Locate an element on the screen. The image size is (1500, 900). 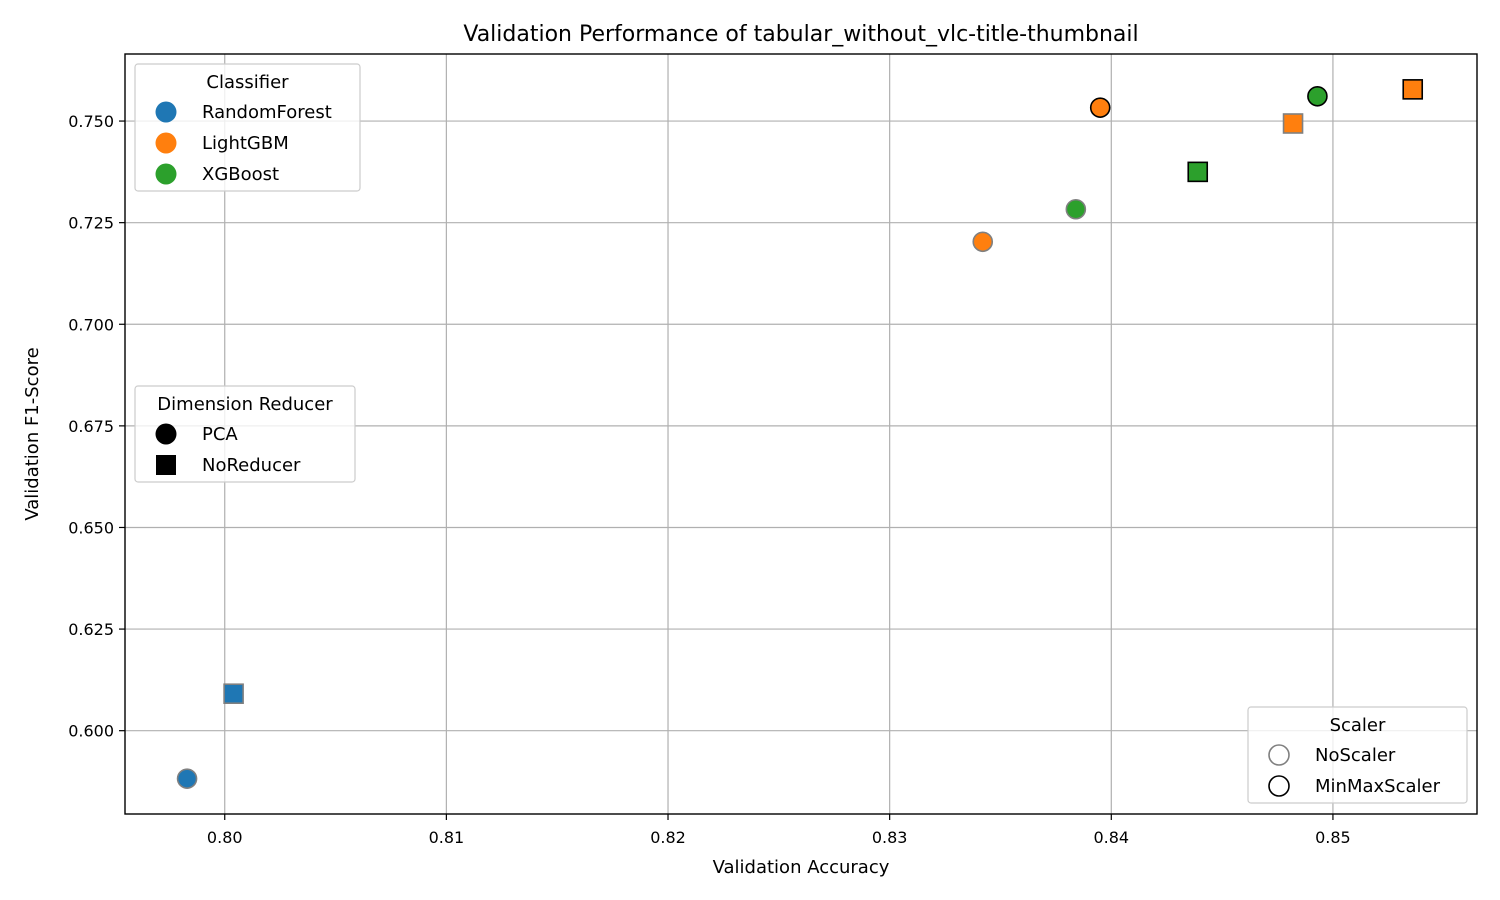
data-point-randomforest-pca-noscaler is located at coordinates (187, 778).